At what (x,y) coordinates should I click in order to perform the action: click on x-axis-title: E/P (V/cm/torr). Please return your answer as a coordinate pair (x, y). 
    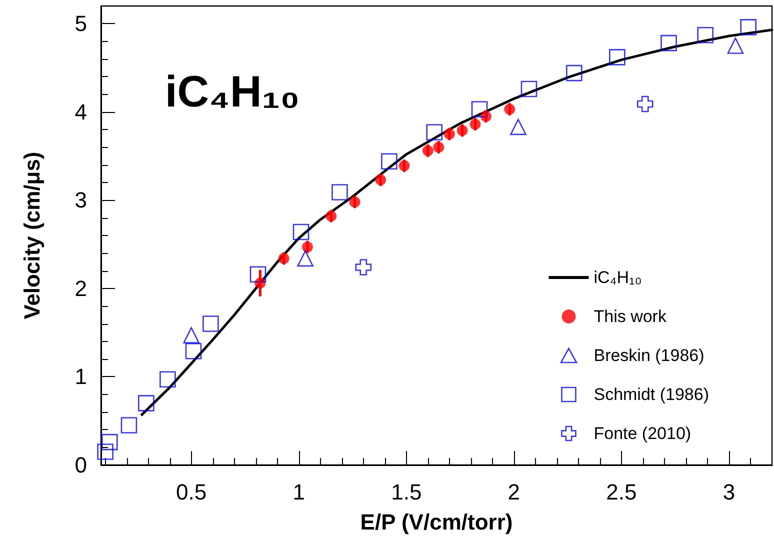
    Looking at the image, I should click on (436, 522).